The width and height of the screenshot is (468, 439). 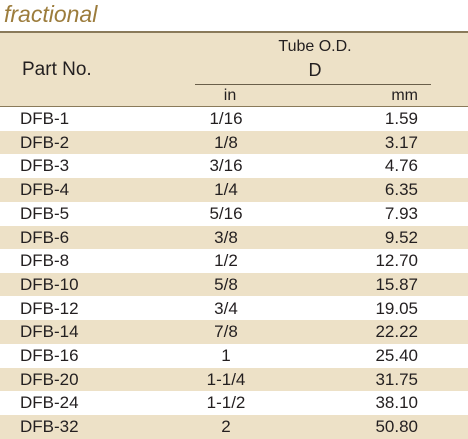 I want to click on table-row: DFB-6 3/8 9.52, so click(x=234, y=237).